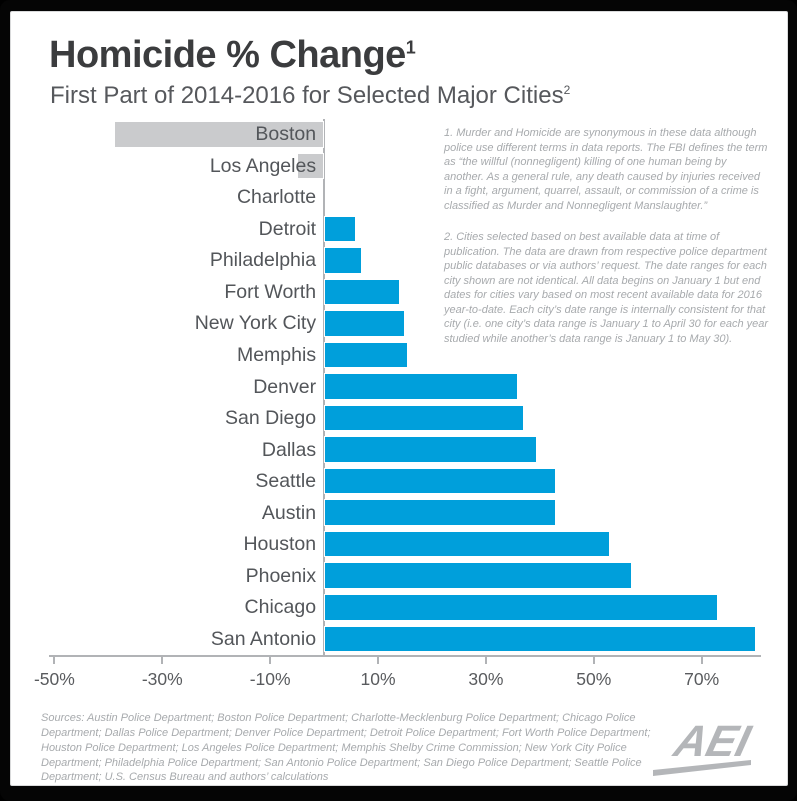 The height and width of the screenshot is (801, 797). I want to click on aei-logo: AEI, so click(705, 747).